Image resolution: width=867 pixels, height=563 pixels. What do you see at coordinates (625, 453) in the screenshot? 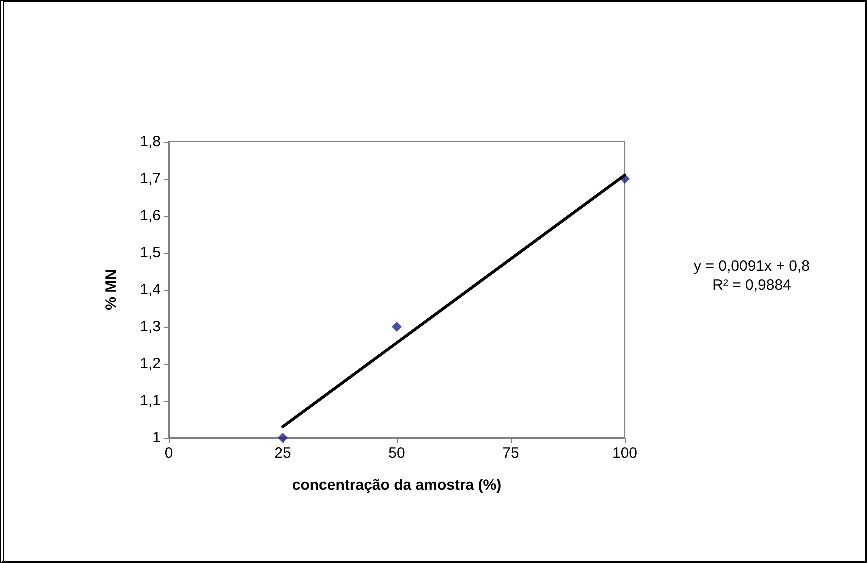
I see `x-tick-label: 100` at bounding box center [625, 453].